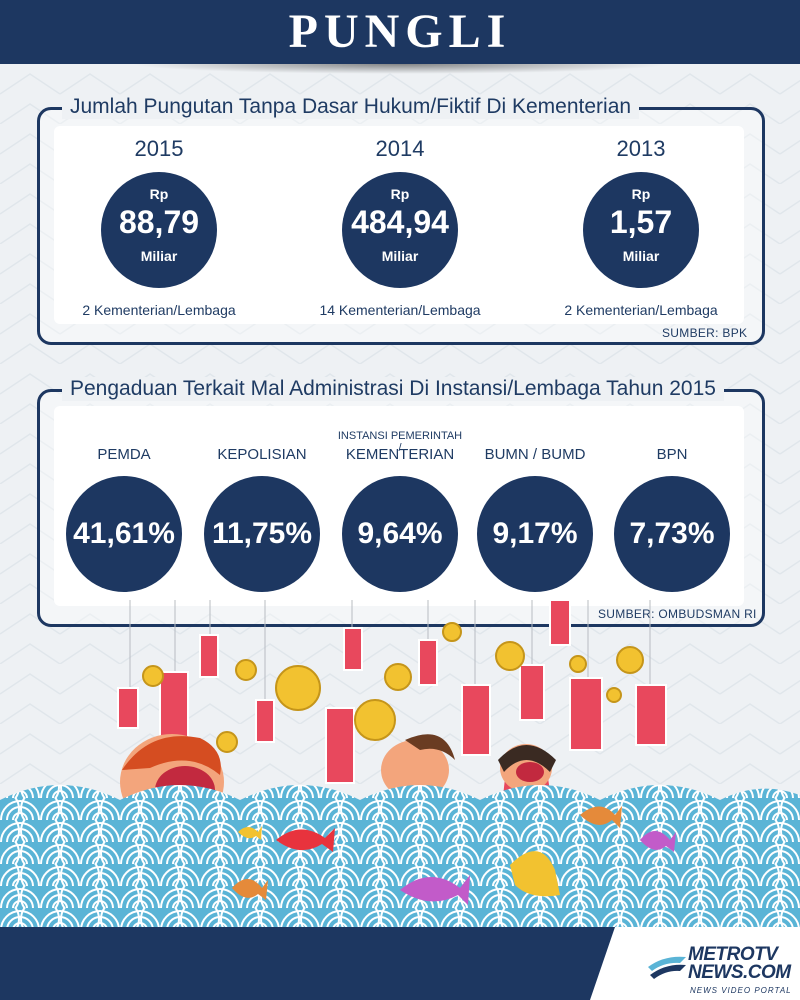  Describe the element at coordinates (400, 442) in the screenshot. I see `category-prefix: INSTANSI PEMERINTAH /` at that location.